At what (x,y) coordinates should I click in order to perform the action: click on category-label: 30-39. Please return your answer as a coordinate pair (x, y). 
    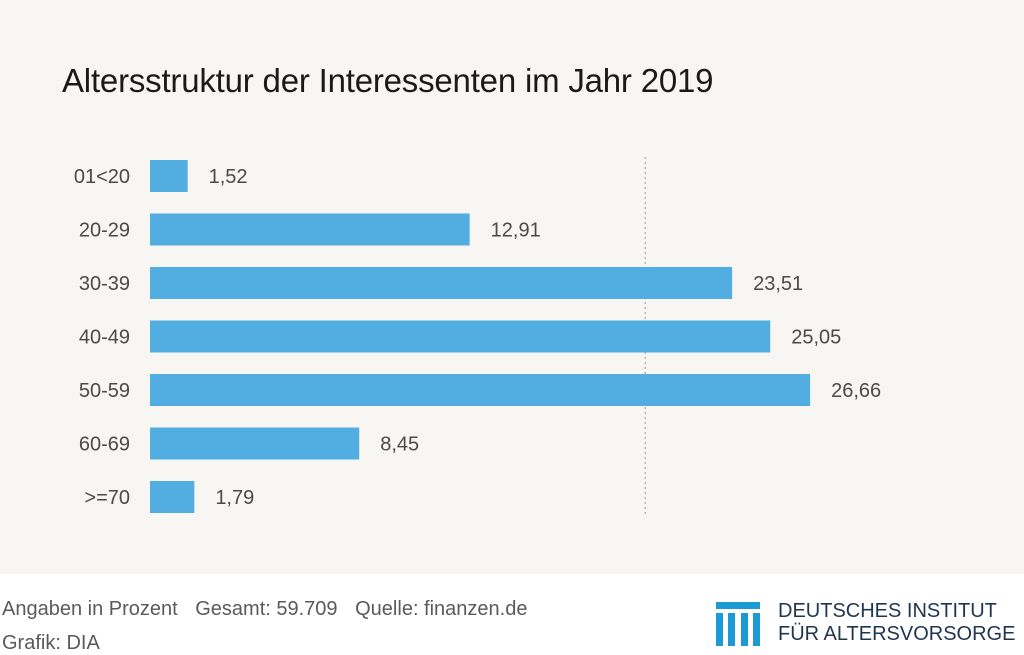
    Looking at the image, I should click on (104, 284).